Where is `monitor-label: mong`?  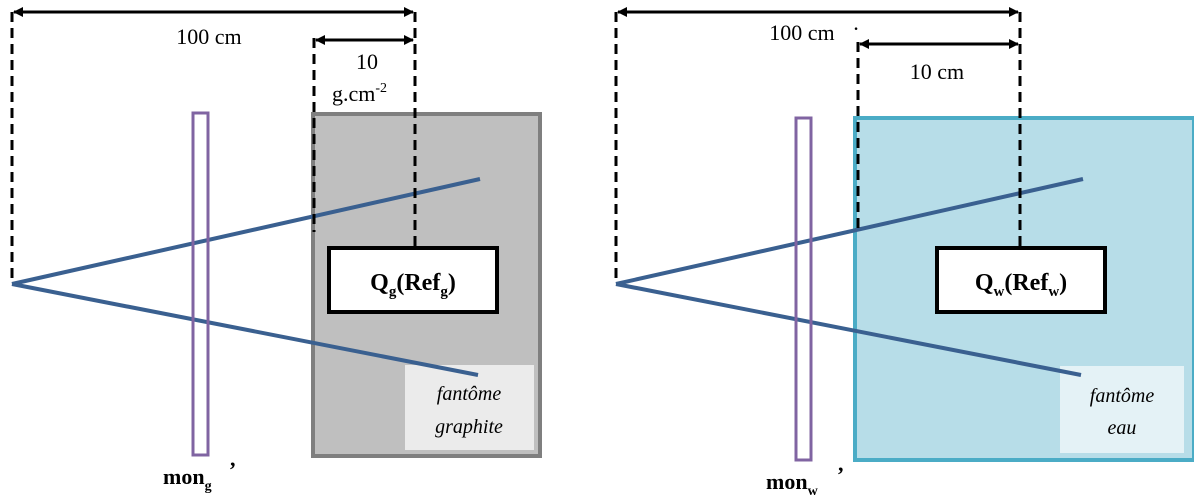 monitor-label: mong is located at coordinates (187, 479).